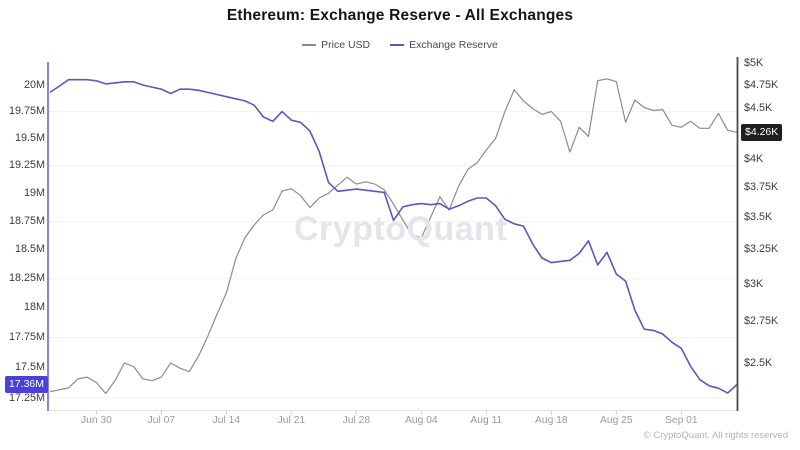 Image resolution: width=800 pixels, height=450 pixels. I want to click on y-axis-label-left: 19.25M, so click(26, 165).